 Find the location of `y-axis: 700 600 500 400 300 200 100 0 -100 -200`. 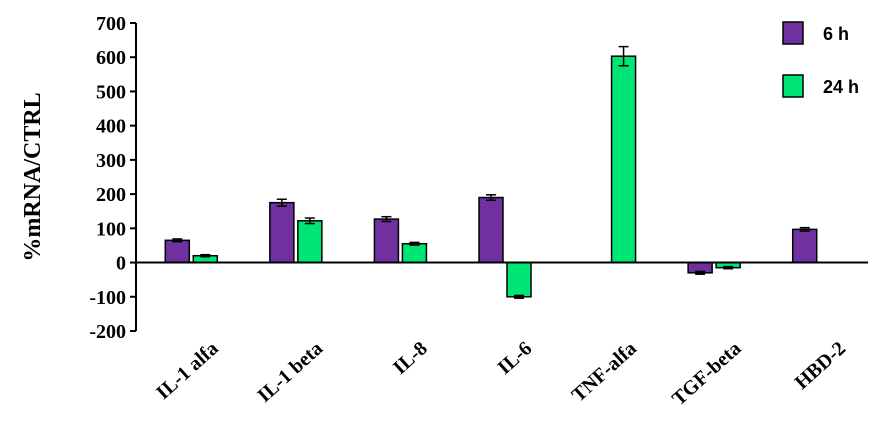

y-axis: 700 600 500 400 300 200 100 0 -100 -200 is located at coordinates (113, 178).